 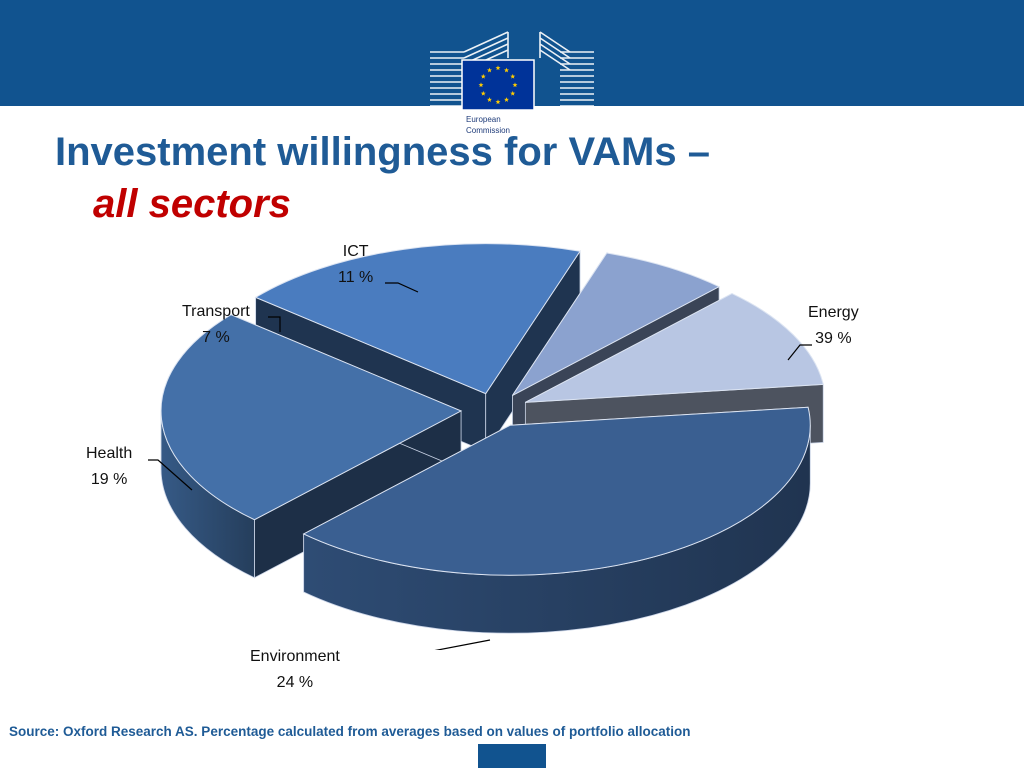 I want to click on leader-line-transport, so click(x=274, y=324).